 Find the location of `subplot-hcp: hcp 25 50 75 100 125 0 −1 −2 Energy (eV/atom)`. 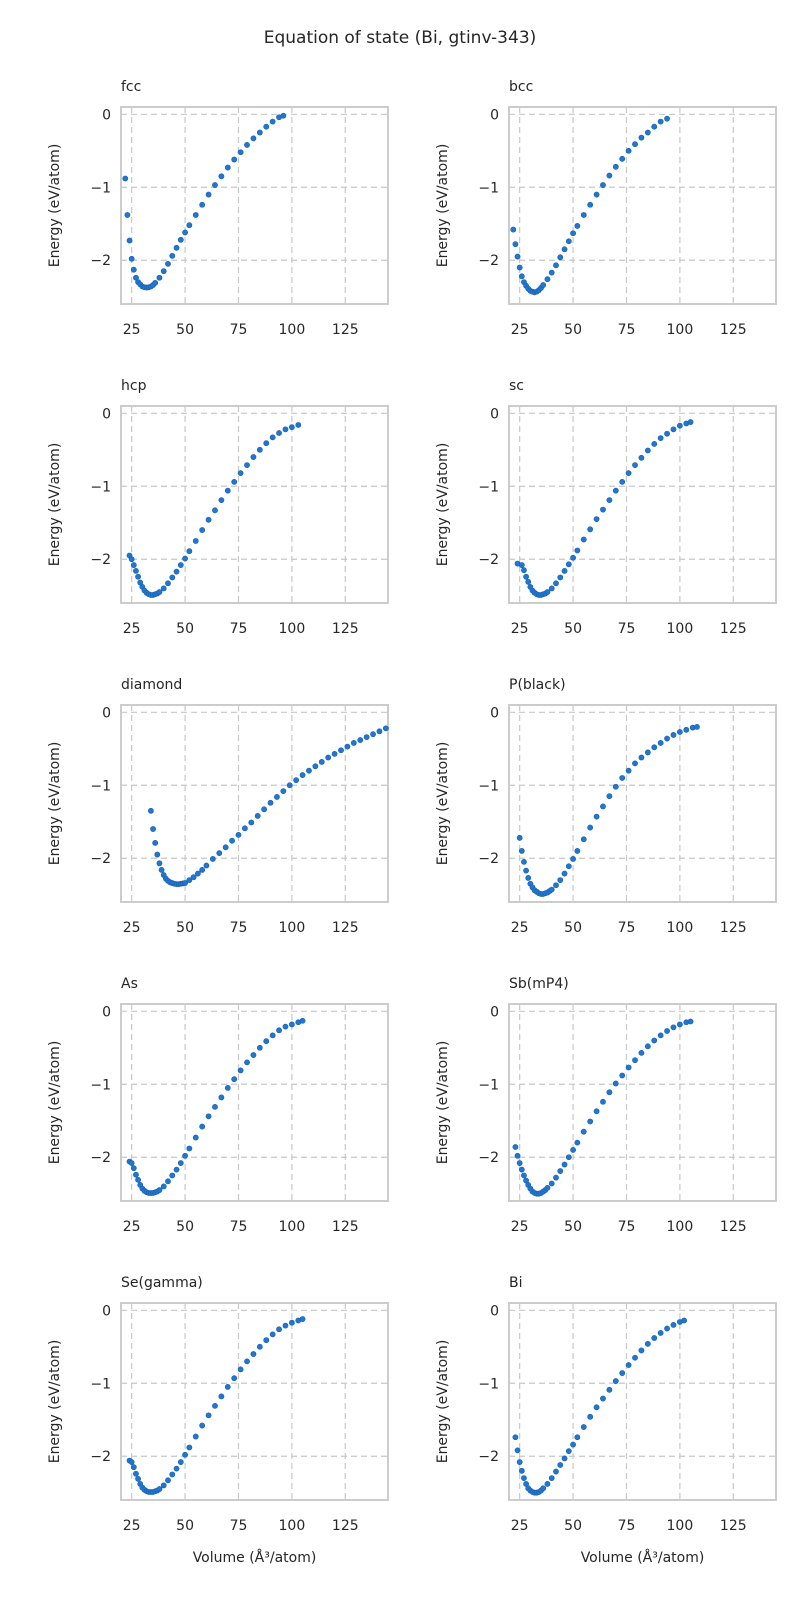

subplot-hcp: hcp 25 50 75 100 125 0 −1 −2 Energy (eV/atom) is located at coordinates (218, 507).